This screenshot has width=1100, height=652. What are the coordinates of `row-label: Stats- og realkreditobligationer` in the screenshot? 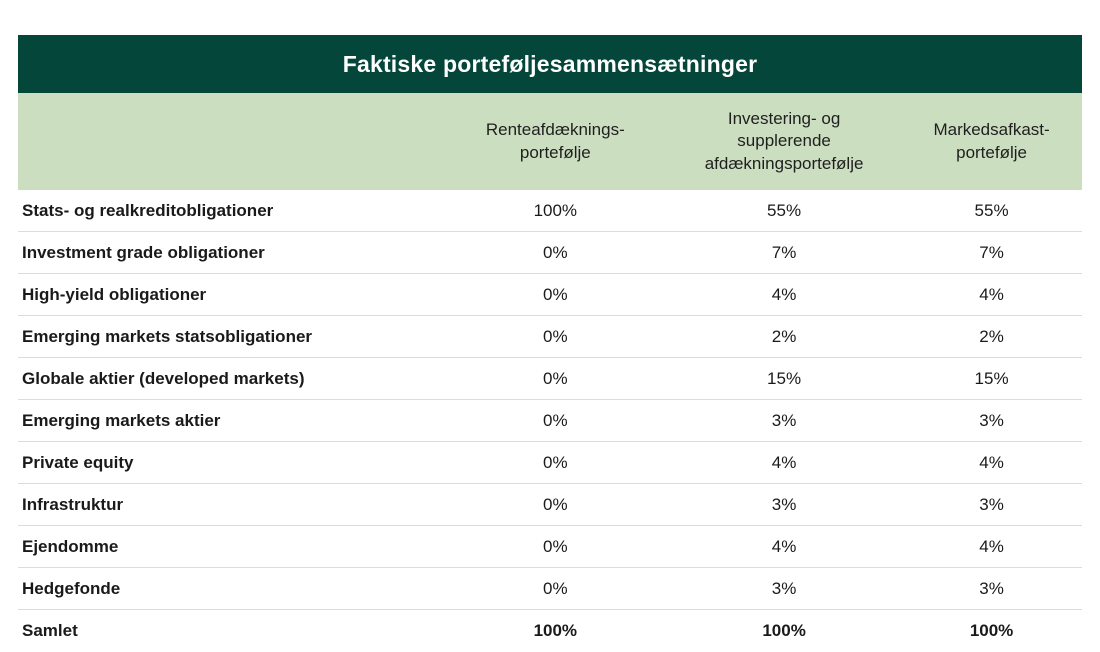 It's located at (231, 211).